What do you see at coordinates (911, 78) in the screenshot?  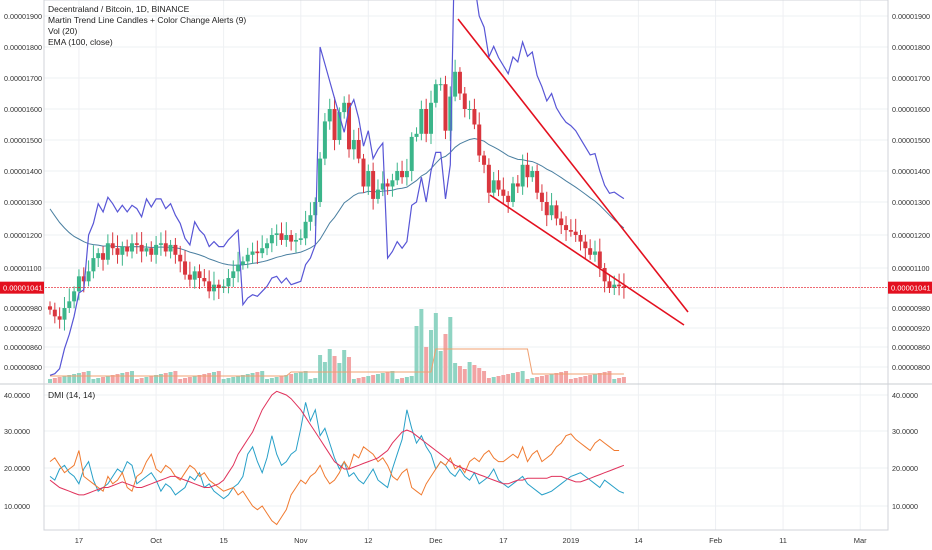 I see `price-axis-right-label: 0.00001700` at bounding box center [911, 78].